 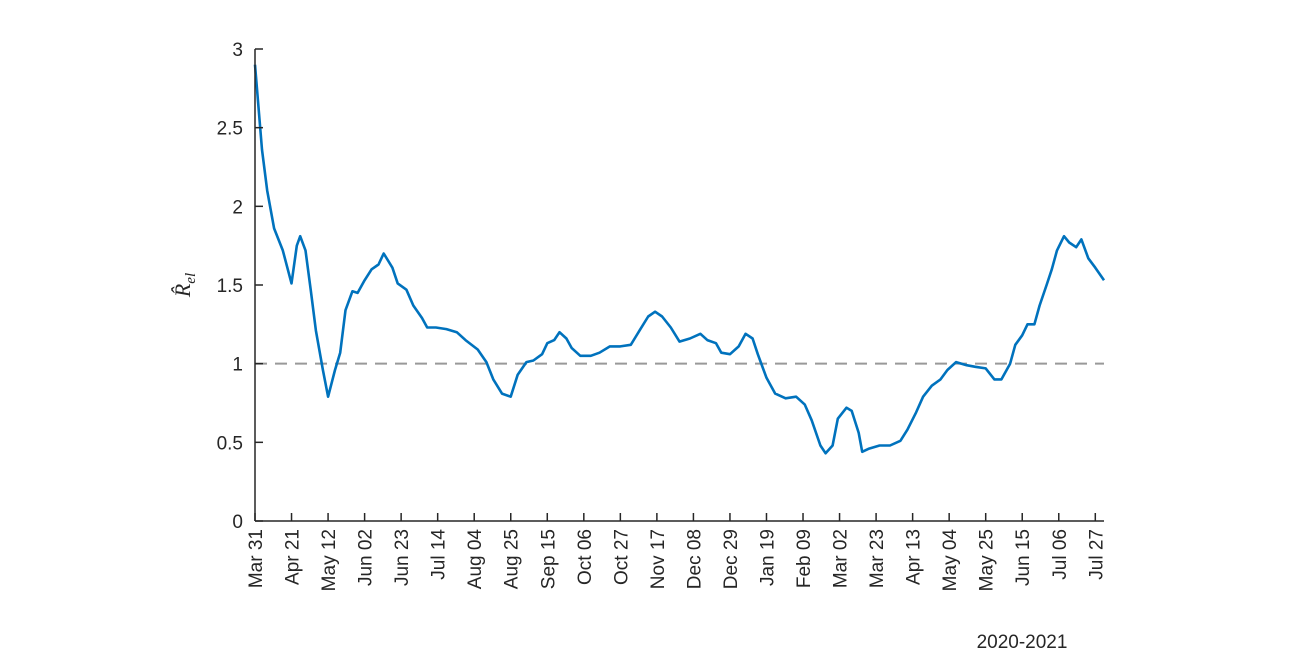 What do you see at coordinates (230, 443) in the screenshot?
I see `y-tick-label: 0.5` at bounding box center [230, 443].